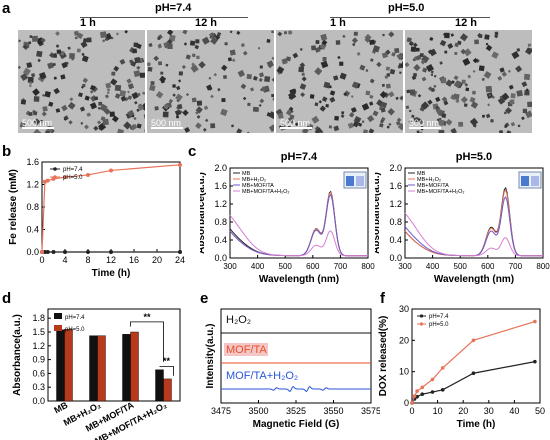 The width and height of the screenshot is (550, 440). What do you see at coordinates (166, 123) in the screenshot?
I see `scale-bar-label: 500 nm` at bounding box center [166, 123].